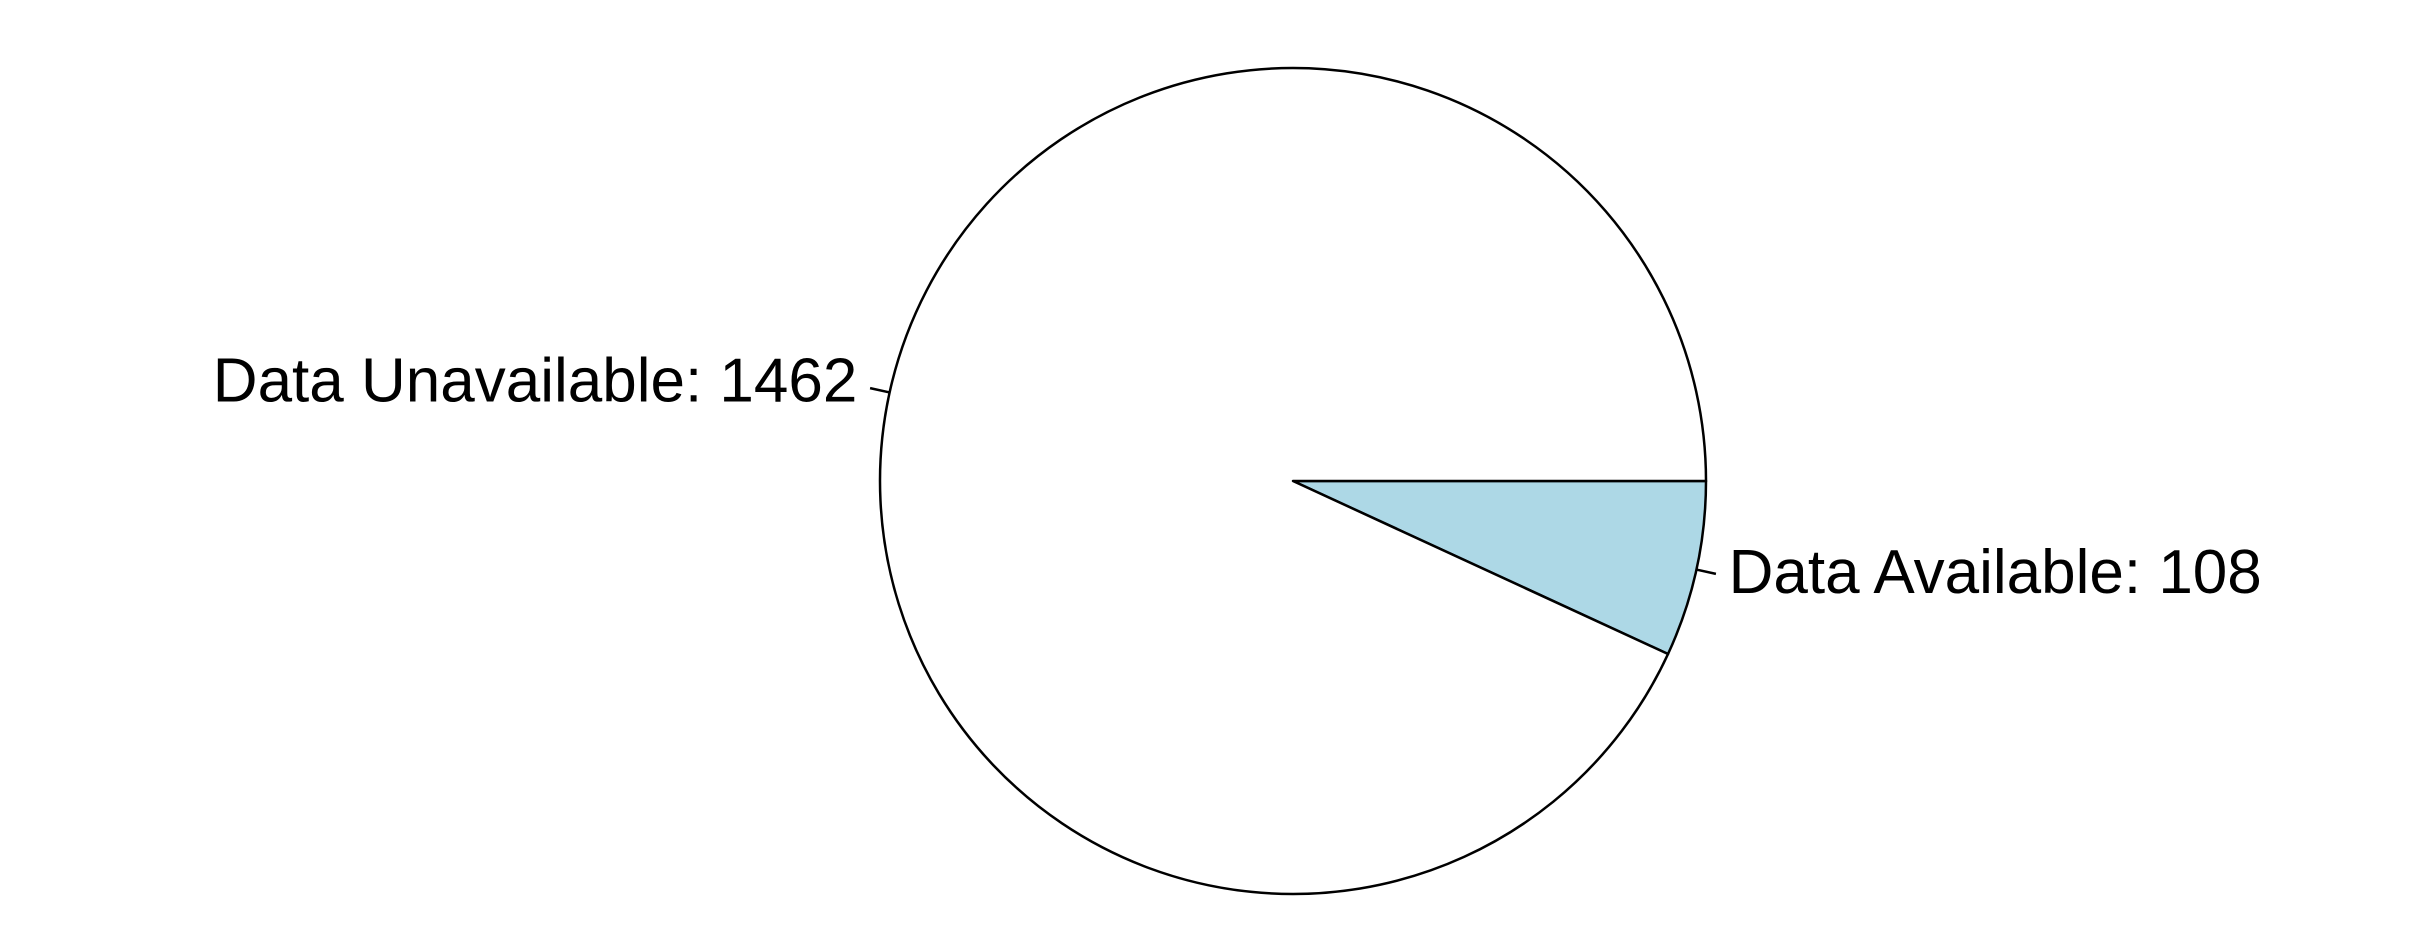  Describe the element at coordinates (1499, 567) in the screenshot. I see `pie-slice-data-available` at that location.